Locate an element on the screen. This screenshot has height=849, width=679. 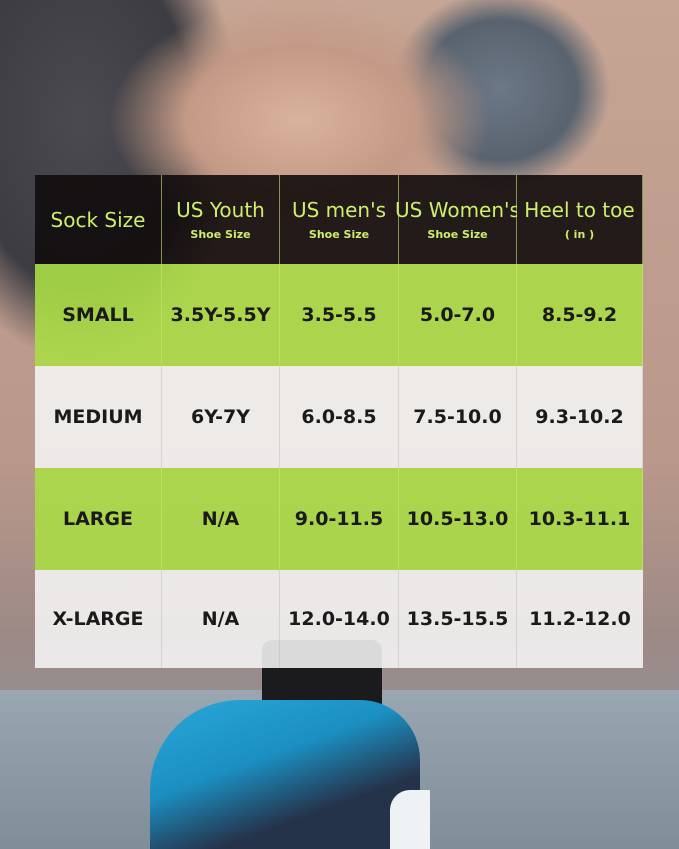
table-cell: 10.5-13.0 is located at coordinates (458, 519).